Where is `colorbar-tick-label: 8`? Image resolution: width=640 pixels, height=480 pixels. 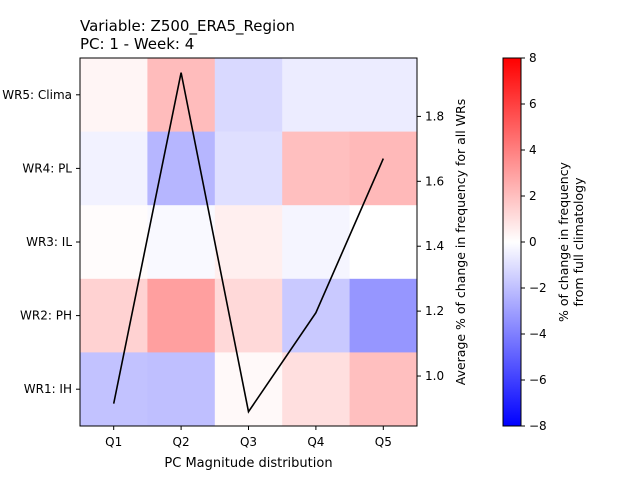 colorbar-tick-label: 8 is located at coordinates (533, 58).